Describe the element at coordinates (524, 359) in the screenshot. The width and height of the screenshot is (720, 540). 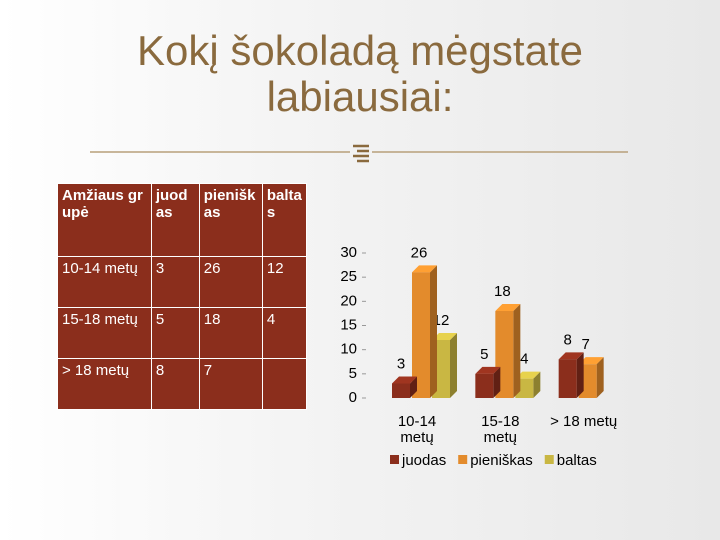
I see `value-label: 4` at that location.